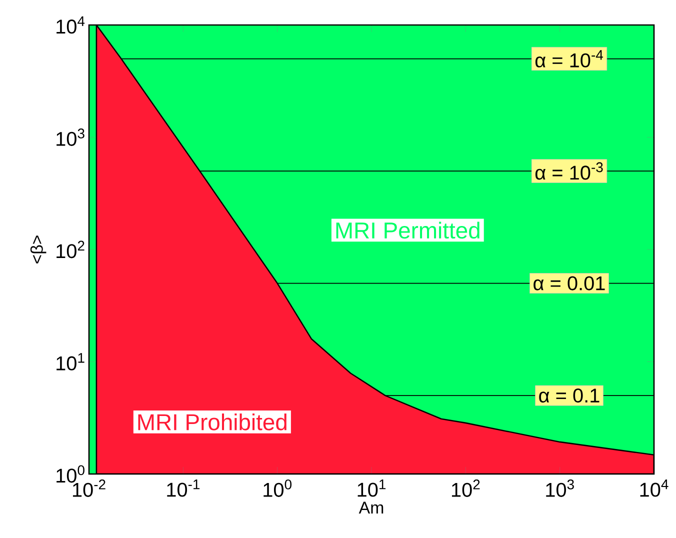 The width and height of the screenshot is (676, 538). Describe the element at coordinates (70, 137) in the screenshot. I see `y-tick-label: 10$^{3}$` at that location.